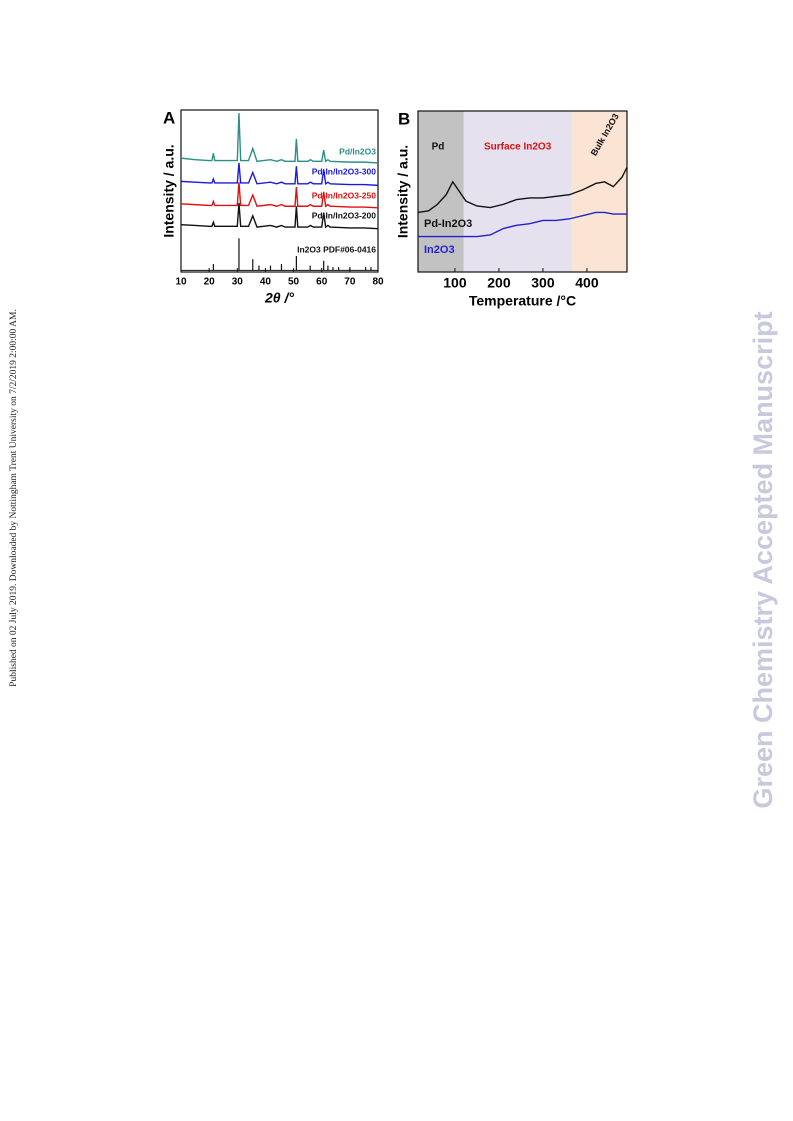 Image resolution: width=793 pixels, height=1121 pixels. What do you see at coordinates (294, 282) in the screenshot?
I see `x-tick-label: 50` at bounding box center [294, 282].